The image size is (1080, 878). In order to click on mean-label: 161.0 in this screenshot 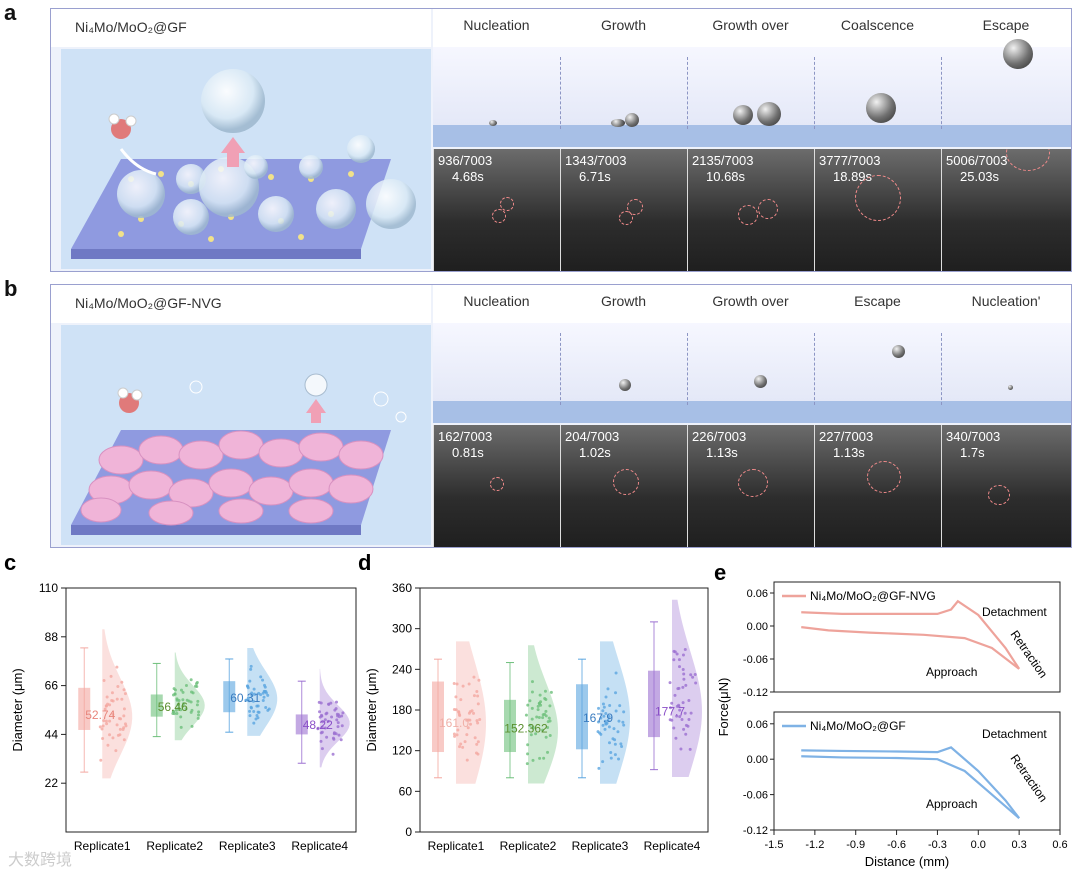, I will do `click(454, 723)`.